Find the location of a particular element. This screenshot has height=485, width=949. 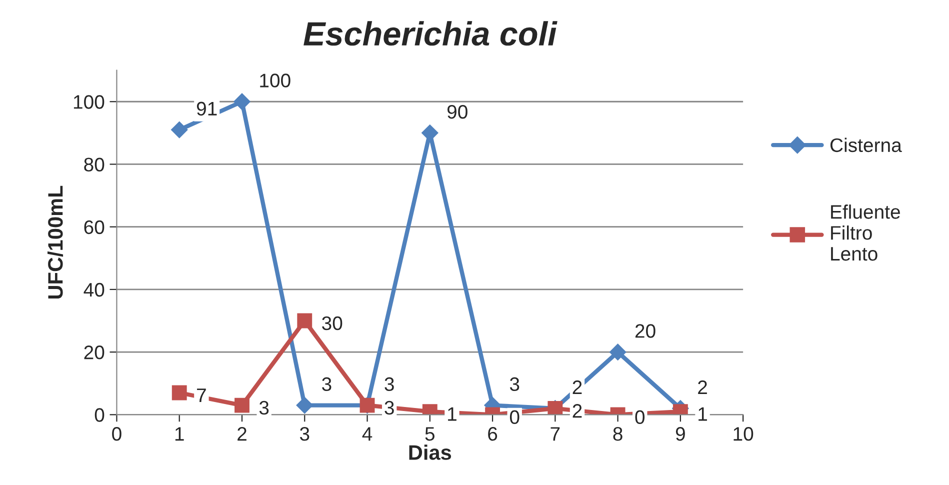

y-tick-label: 40 is located at coordinates (94, 289).